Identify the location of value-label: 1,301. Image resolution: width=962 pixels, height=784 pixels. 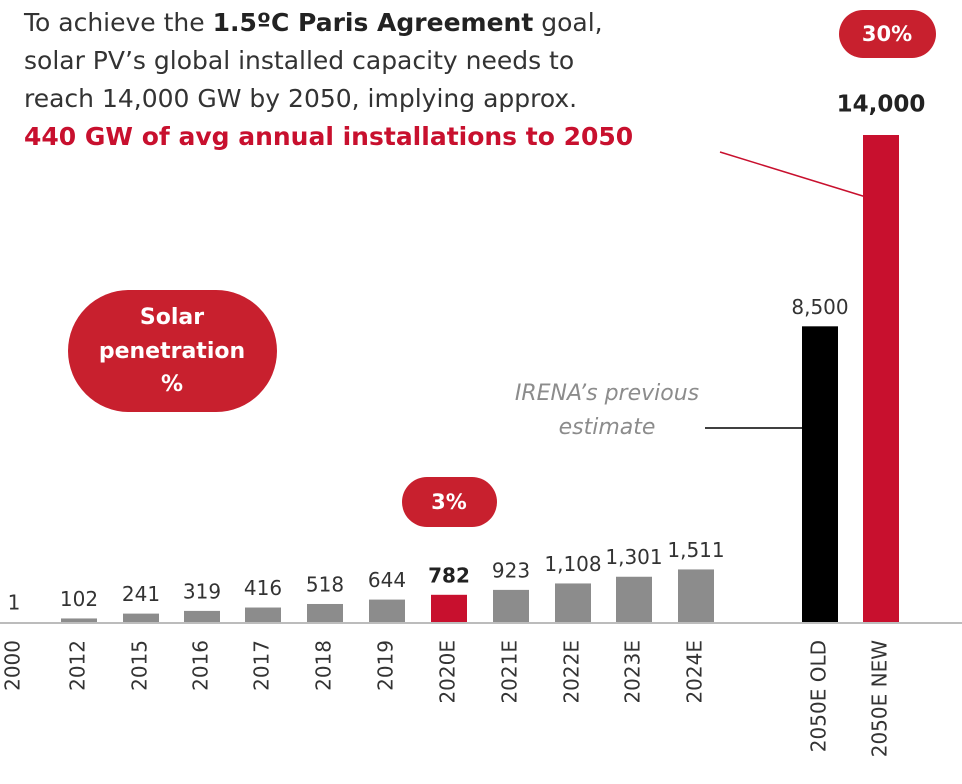
(633, 557).